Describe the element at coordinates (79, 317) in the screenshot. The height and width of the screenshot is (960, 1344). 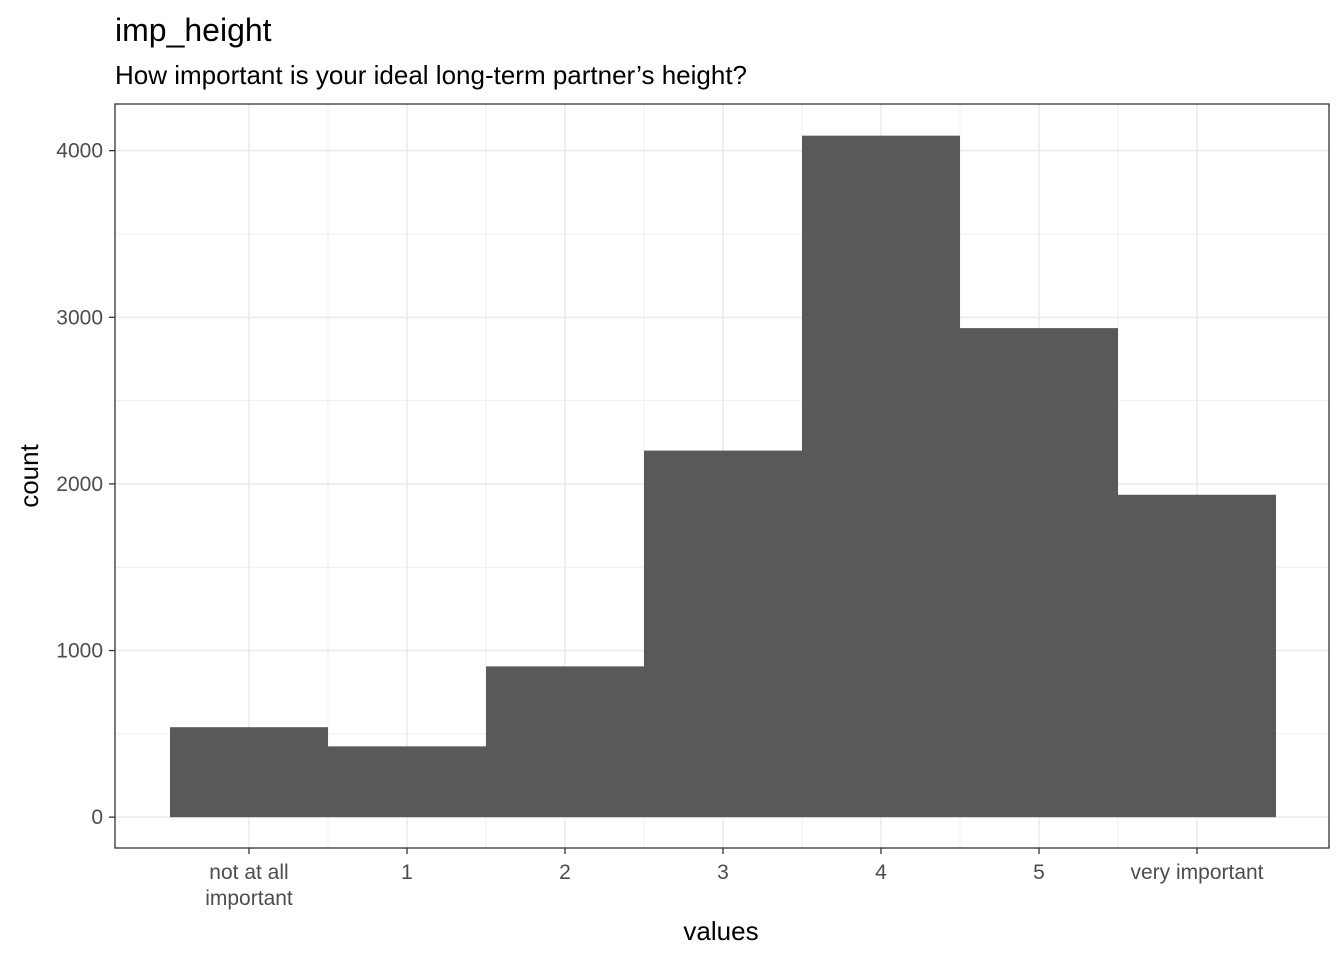
I see `y-tick-label: 3000` at that location.